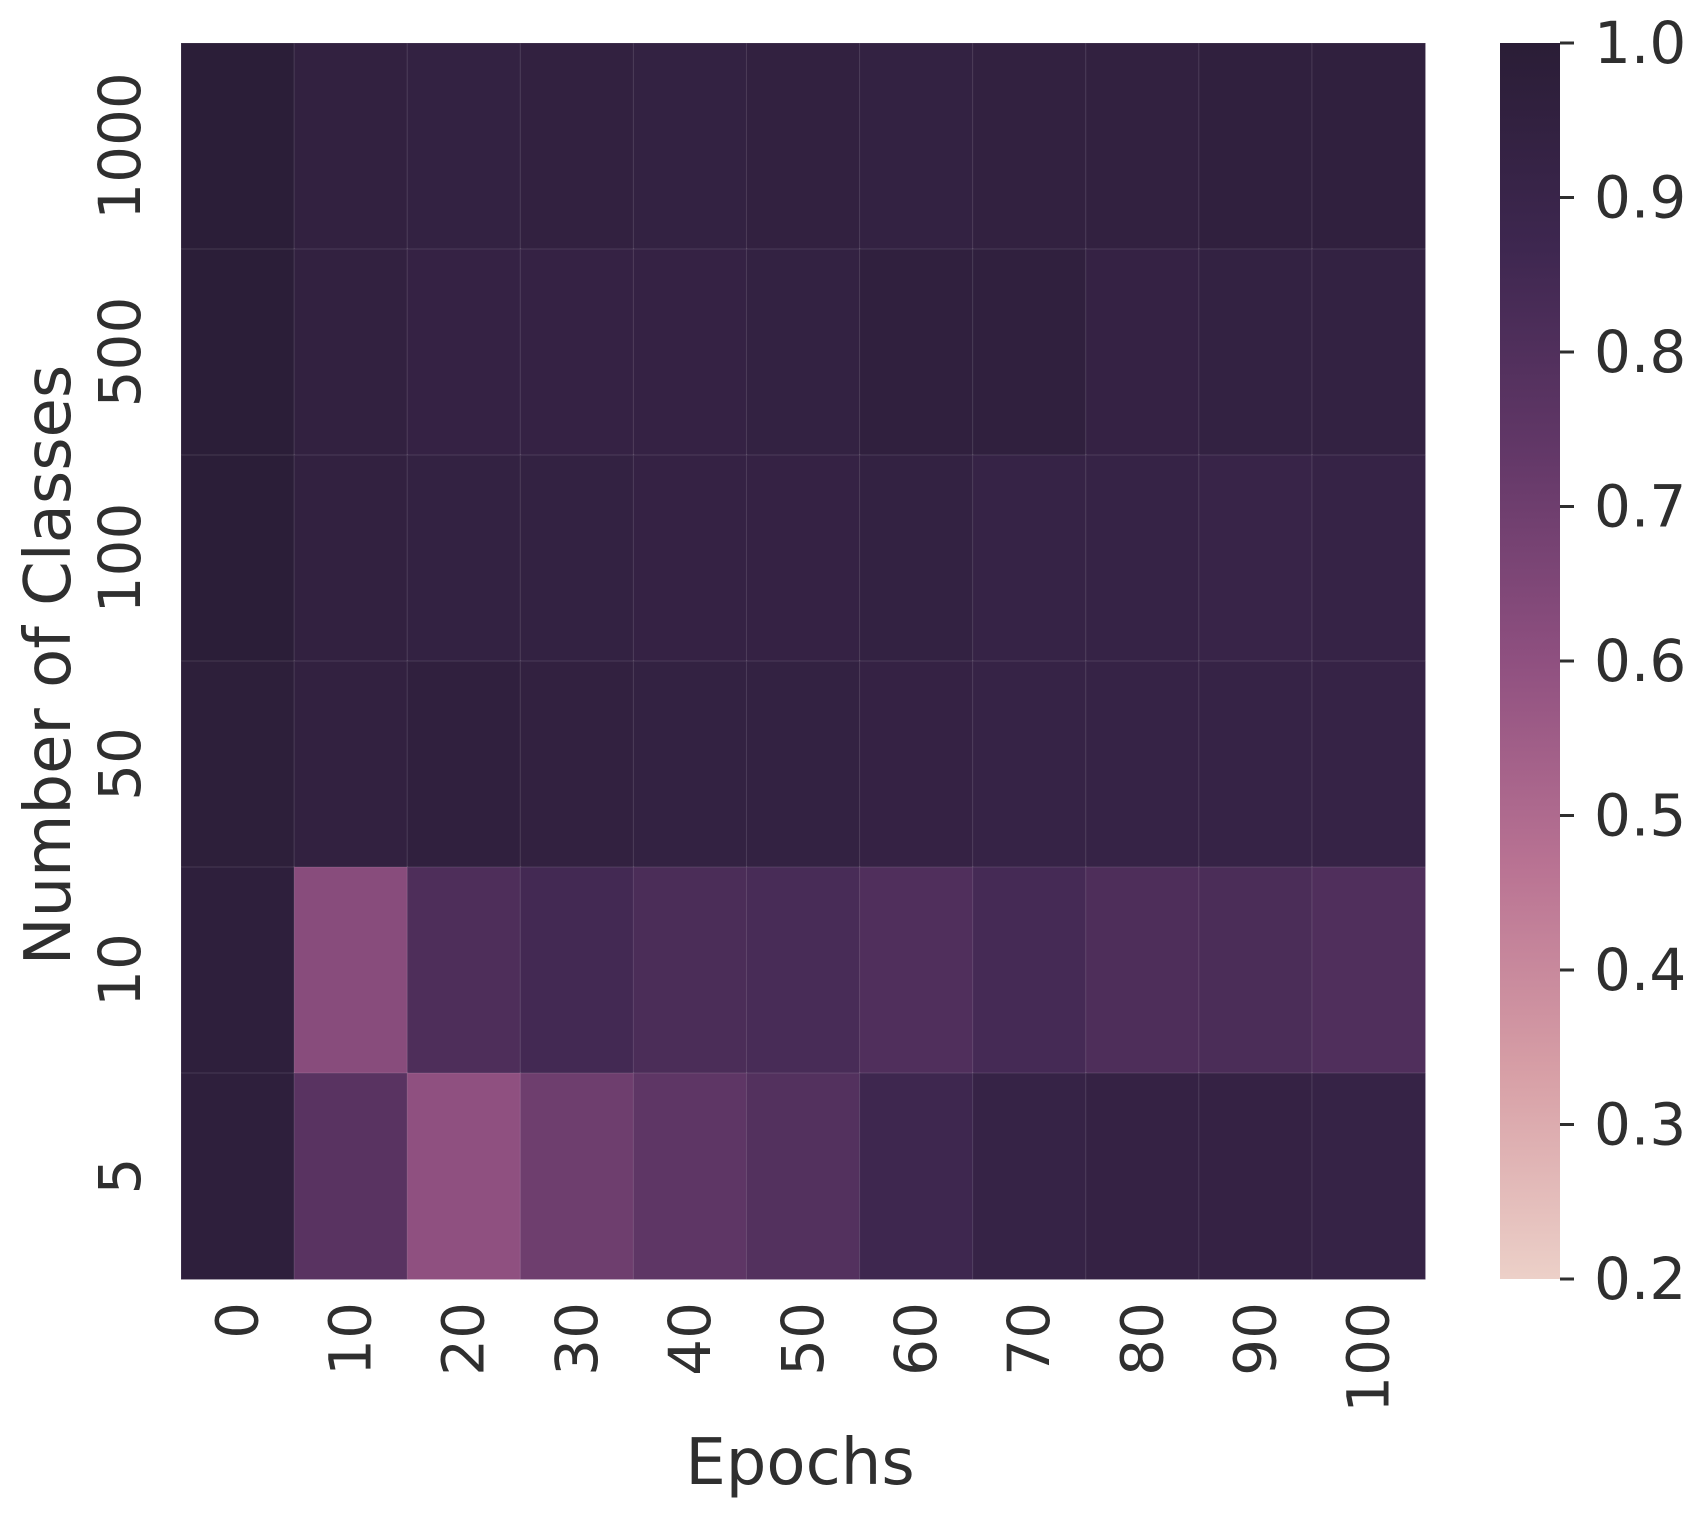  Describe the element at coordinates (1640, 1125) in the screenshot. I see `colorbar-tick-label: 0.3` at that location.